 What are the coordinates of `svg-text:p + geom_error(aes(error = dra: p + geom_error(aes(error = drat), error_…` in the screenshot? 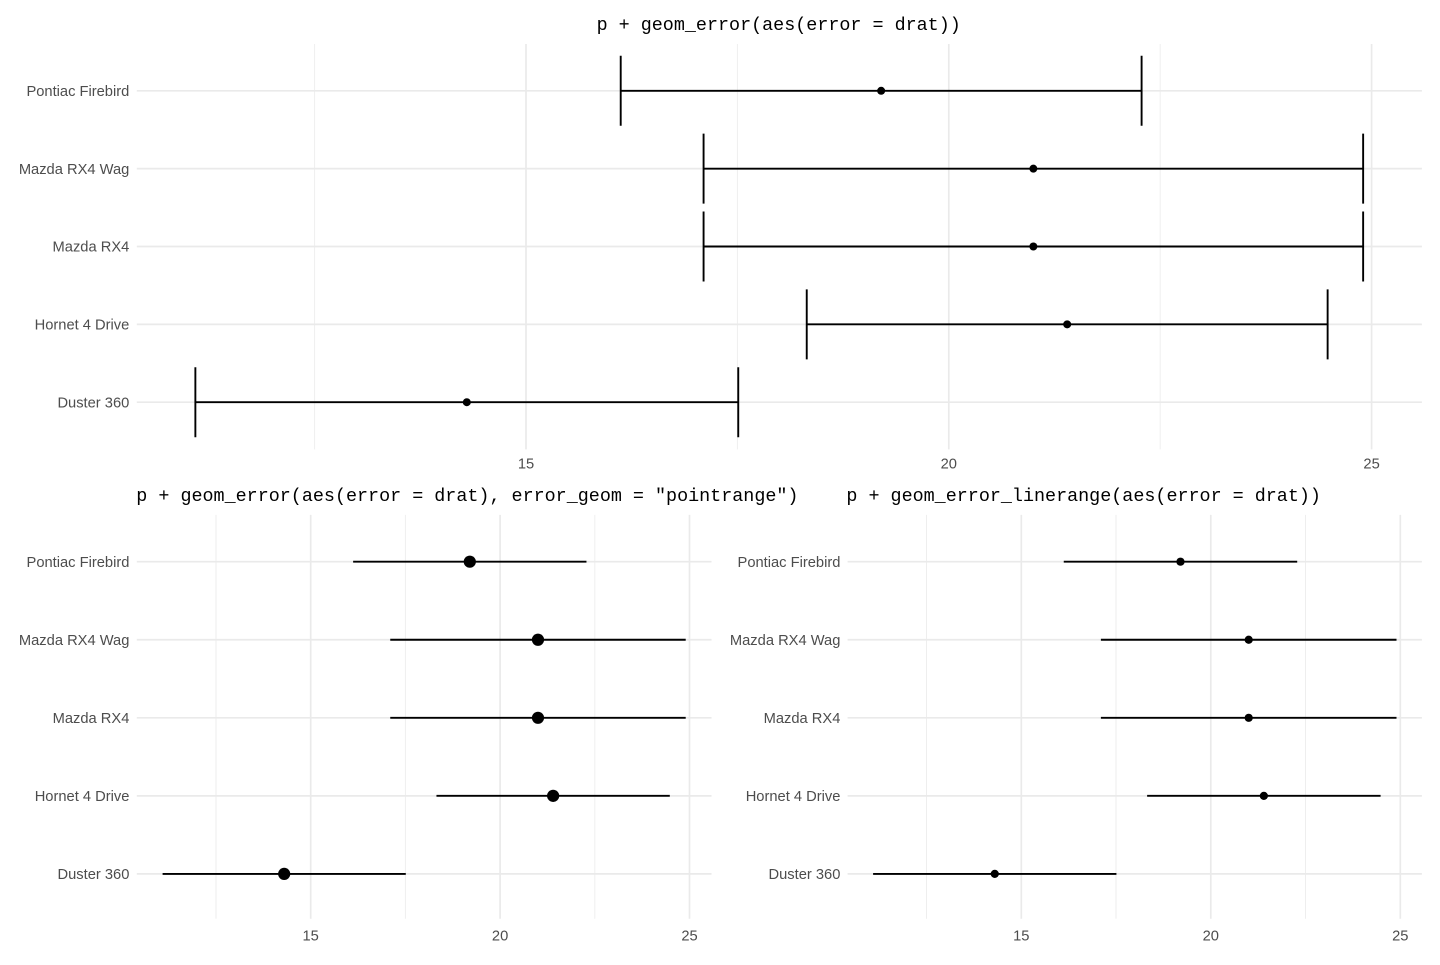 It's located at (467, 496).